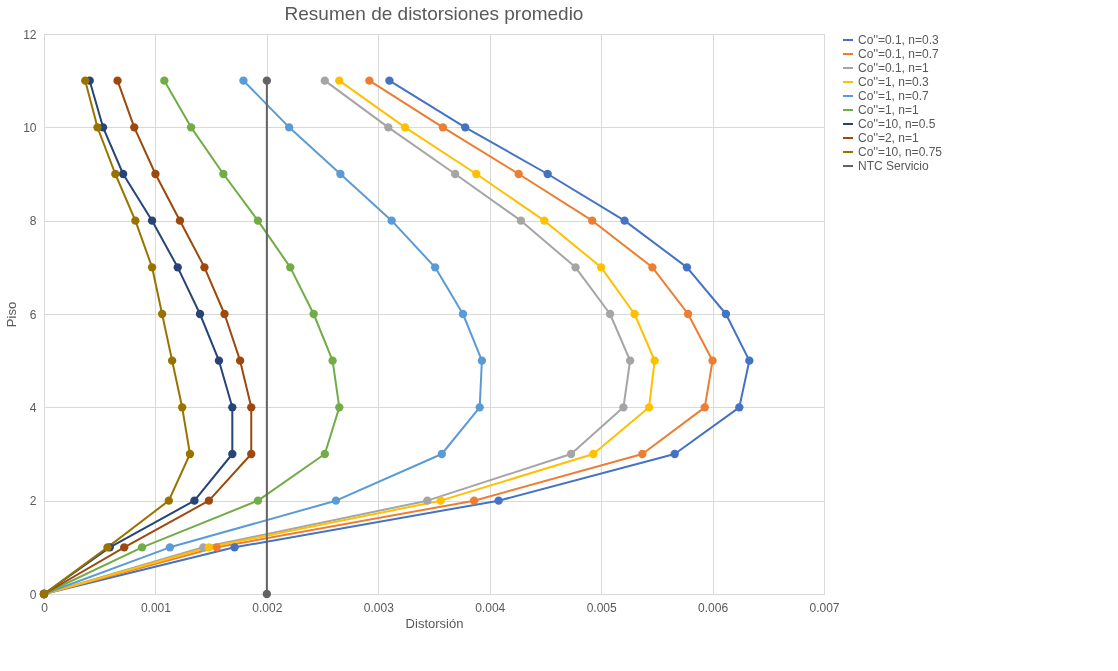  Describe the element at coordinates (713, 607) in the screenshot. I see `x-tick-label: 0.006` at that location.